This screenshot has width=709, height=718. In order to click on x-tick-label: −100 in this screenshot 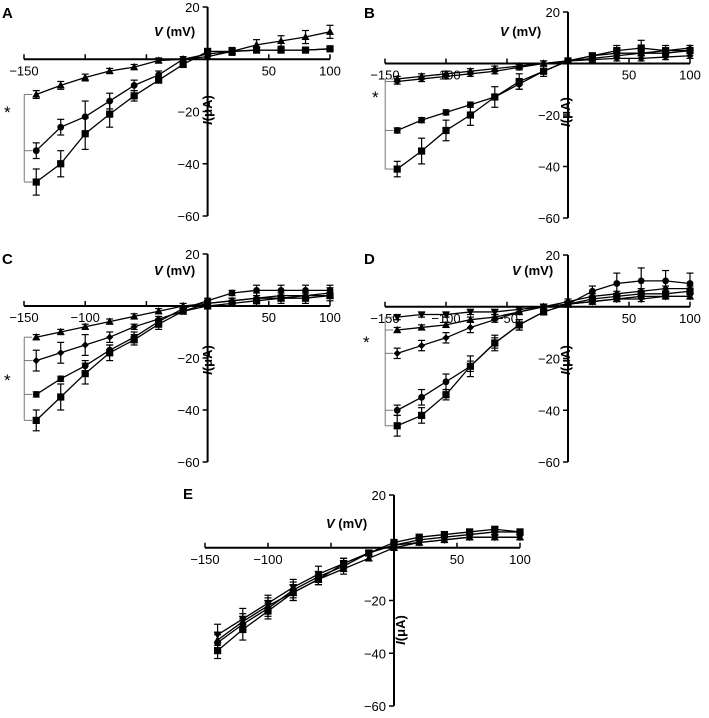, I will do `click(267, 559)`.